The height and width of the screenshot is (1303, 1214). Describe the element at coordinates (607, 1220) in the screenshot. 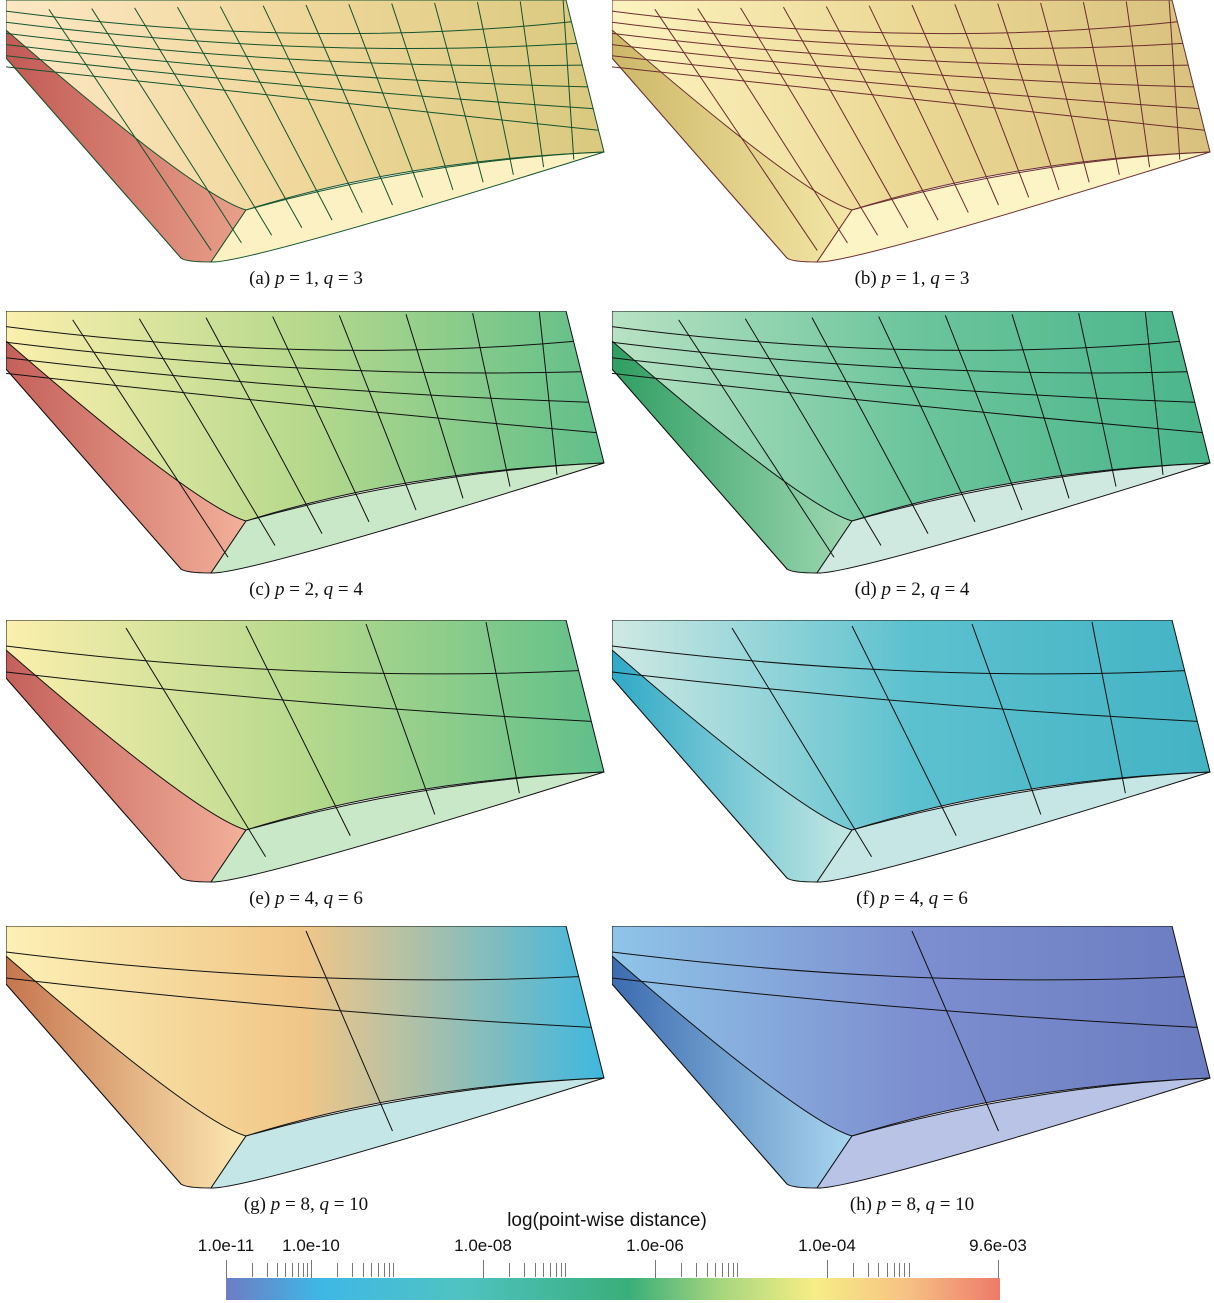

I see `colorbar-title: log(point-wise distance)` at that location.